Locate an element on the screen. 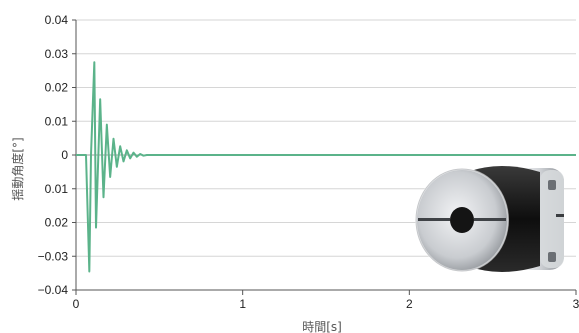  coupling-rim is located at coordinates (462, 220).